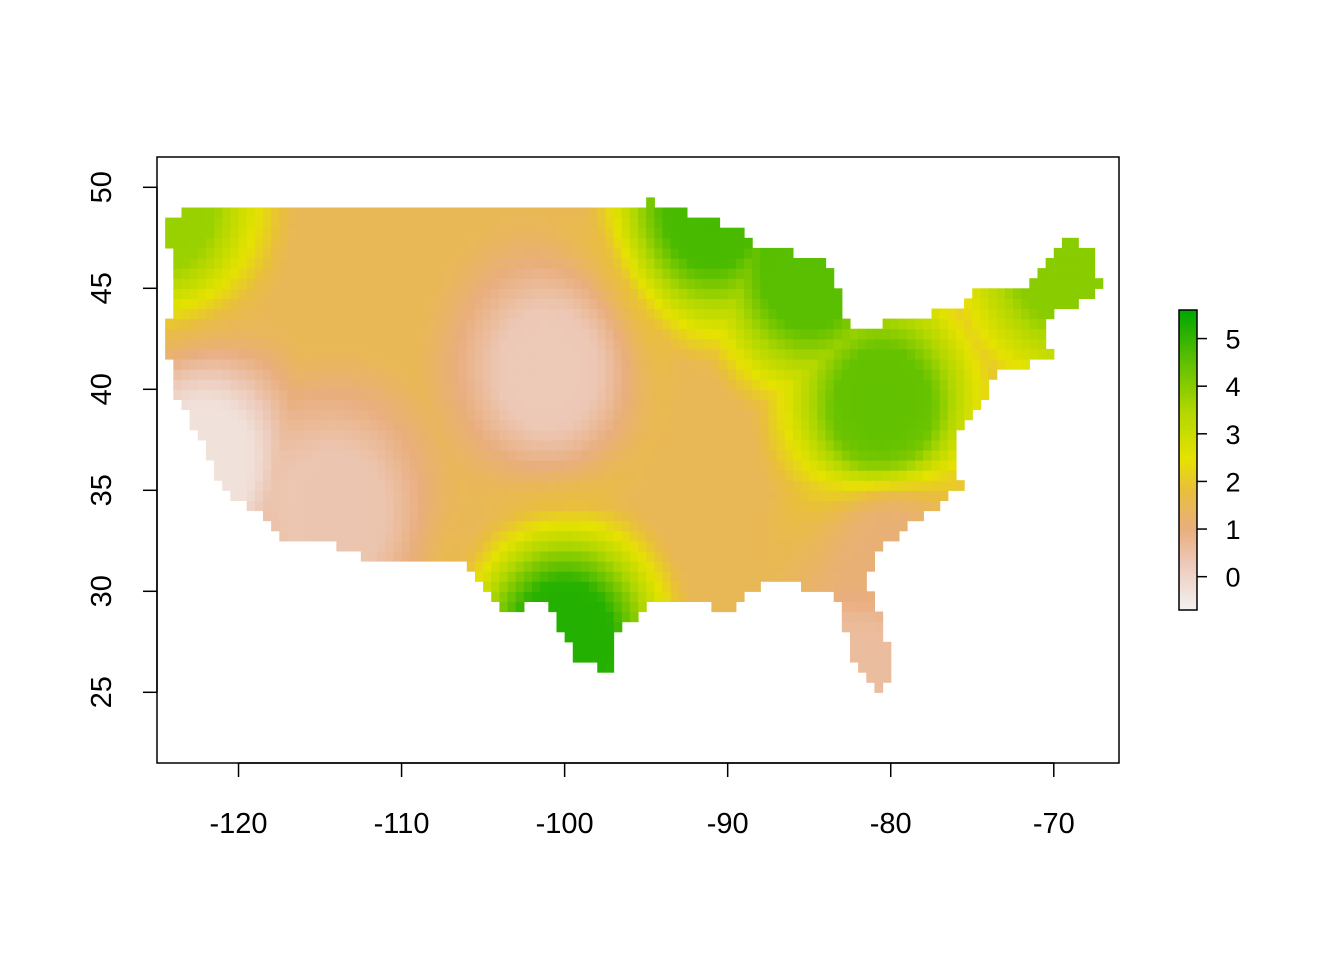 The image size is (1344, 960). Describe the element at coordinates (642, 801) in the screenshot. I see `x-axis: -120 -110 -100 -90 -80 -70` at that location.